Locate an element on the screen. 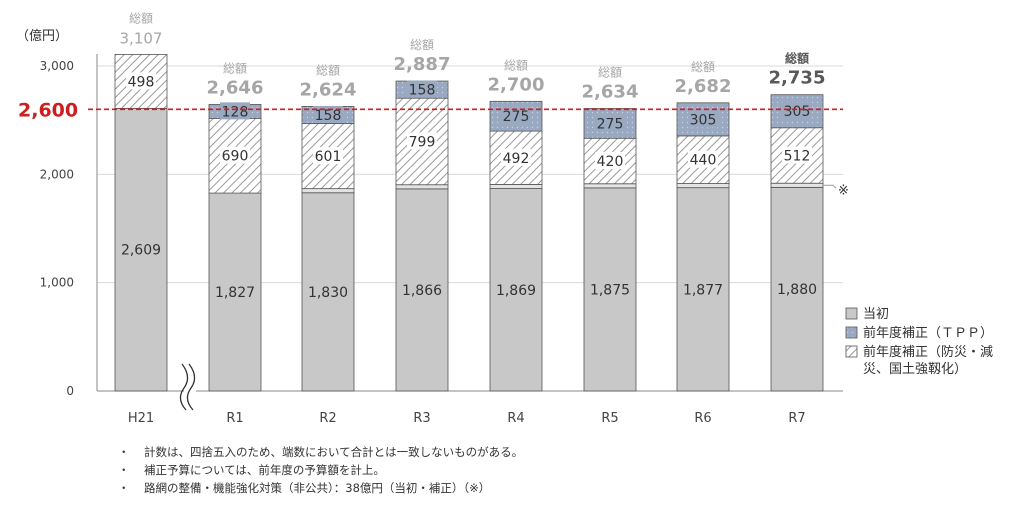  segment-value-label: 1,880 is located at coordinates (797, 290).